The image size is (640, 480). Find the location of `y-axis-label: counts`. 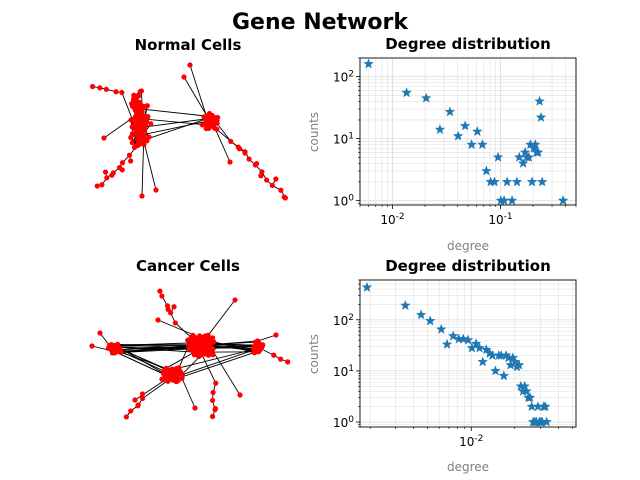

y-axis-label: counts is located at coordinates (314, 132).